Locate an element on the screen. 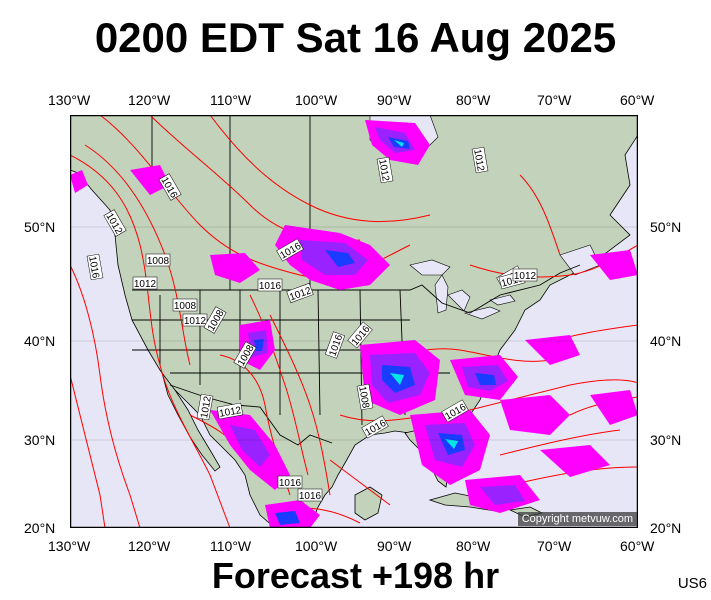 The image size is (711, 600). land-yucatan is located at coordinates (368, 503).